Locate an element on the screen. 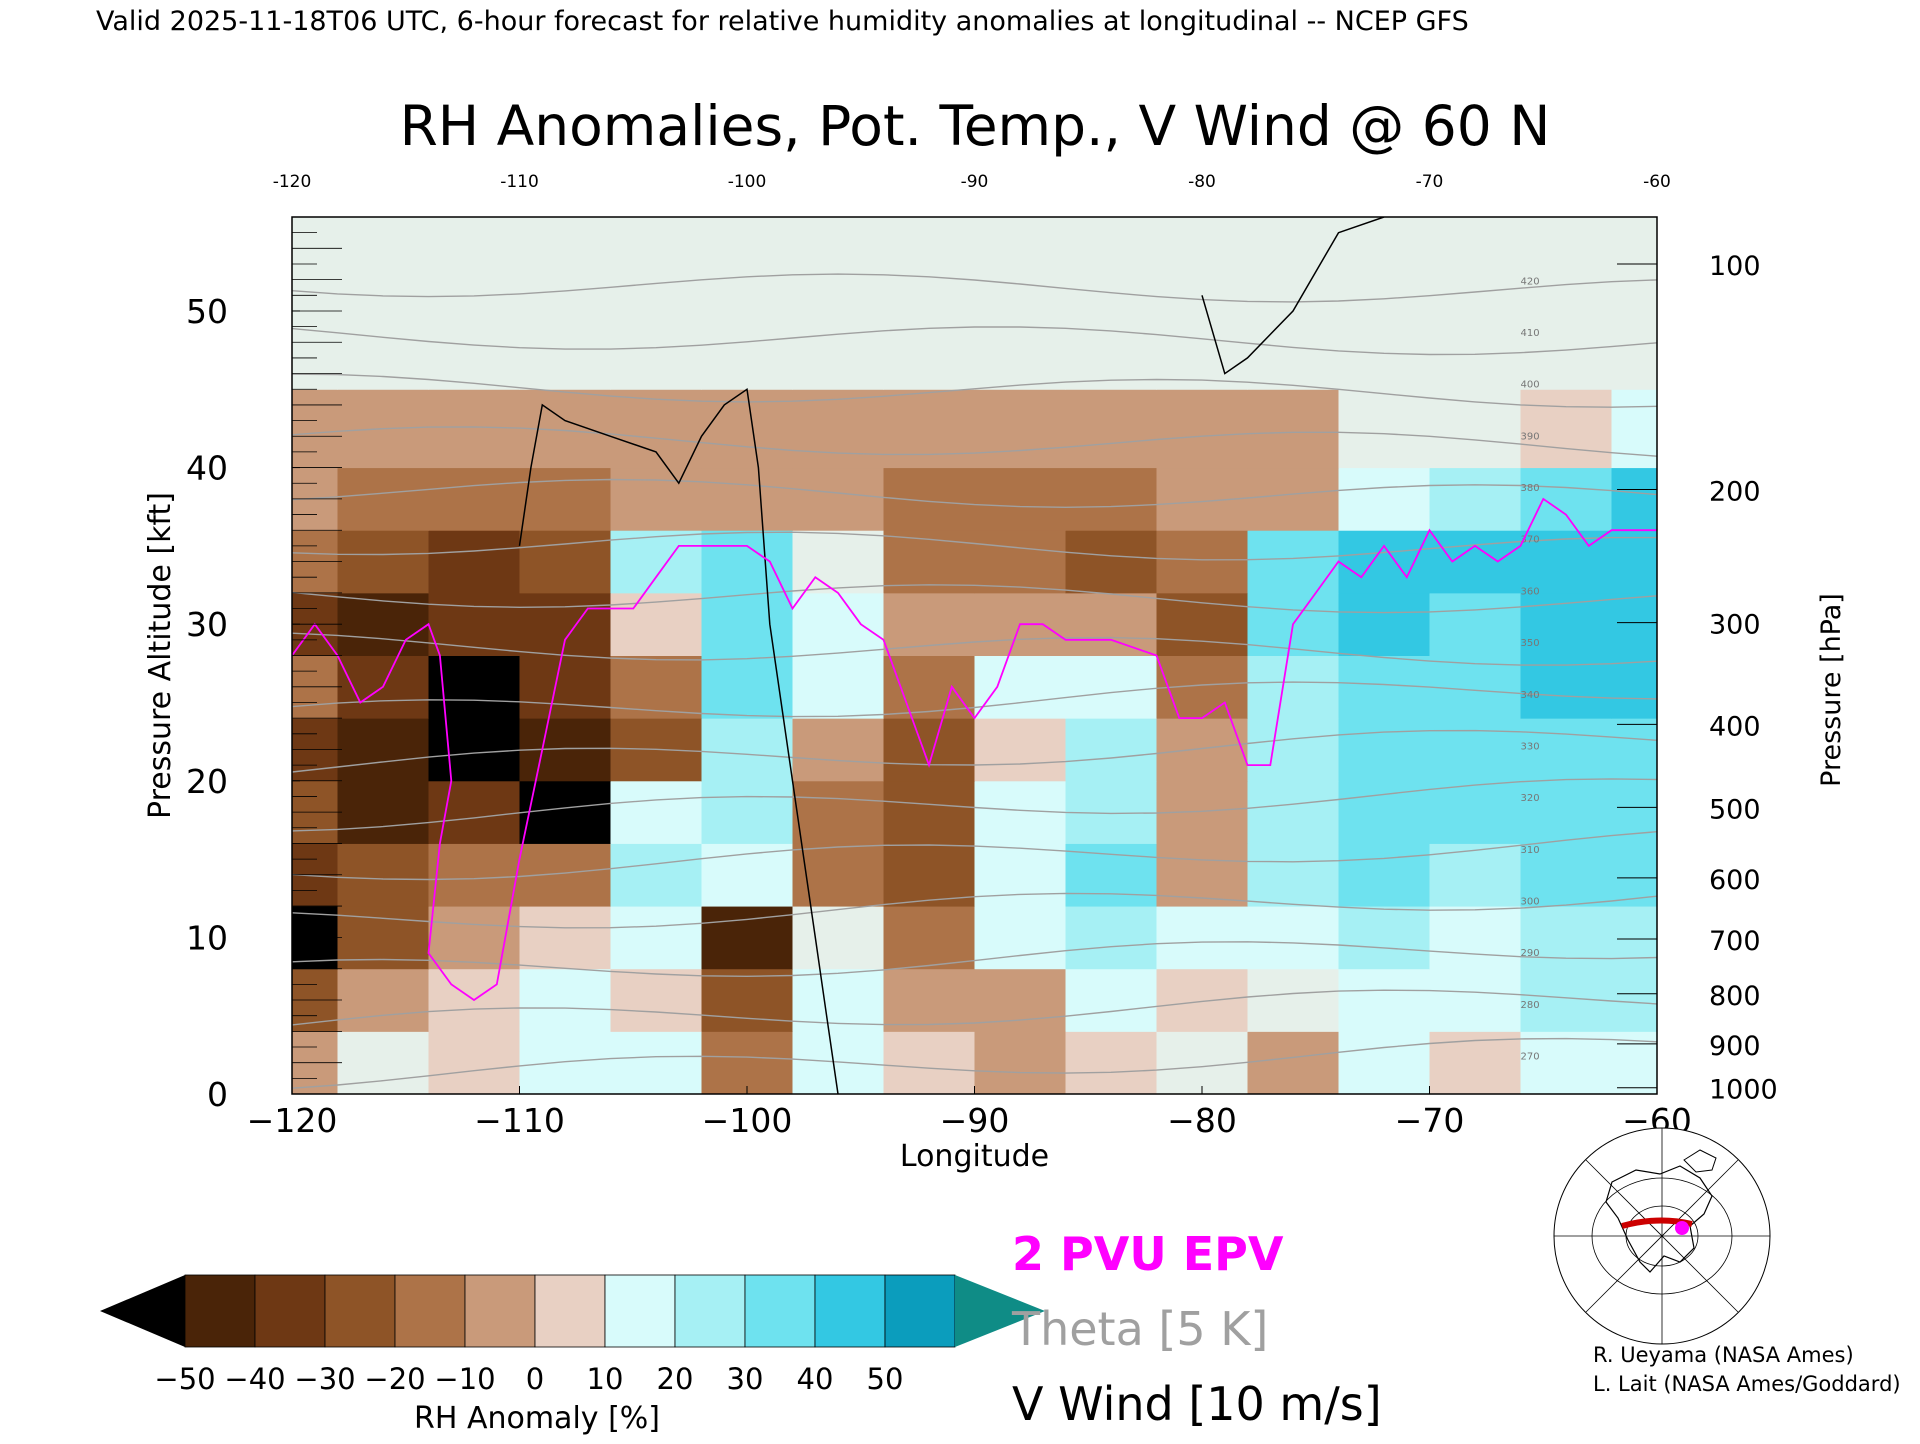 Image resolution: width=1920 pixels, height=1444 pixels. legend-epv: 2 PVU EPV is located at coordinates (1148, 1254).